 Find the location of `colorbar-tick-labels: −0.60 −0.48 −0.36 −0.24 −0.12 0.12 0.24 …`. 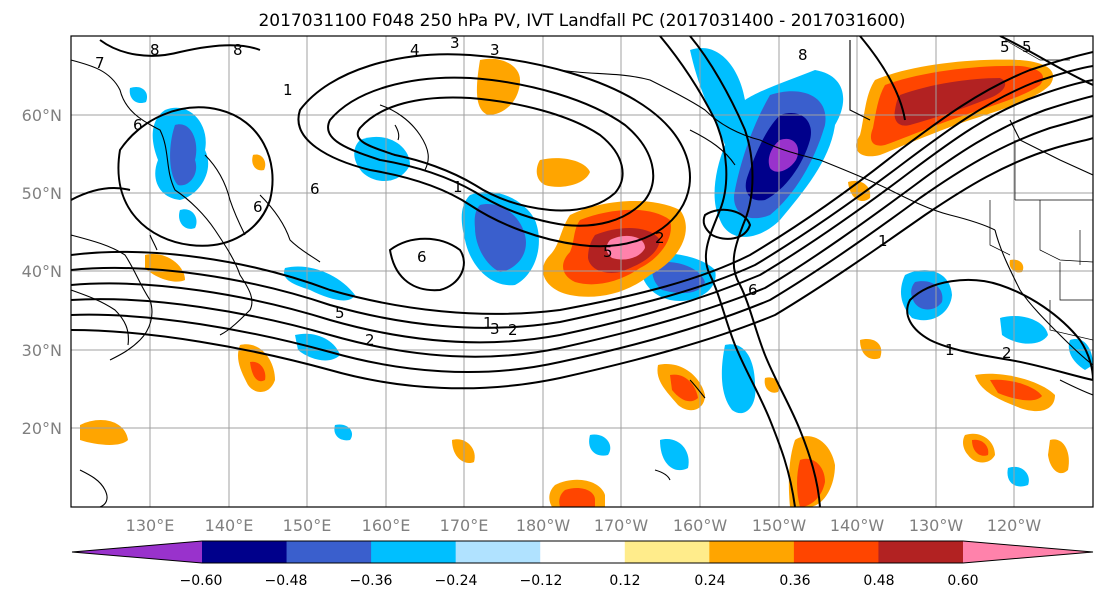

colorbar-tick-labels: −0.60 −0.48 −0.36 −0.24 −0.12 0.12 0.24 … is located at coordinates (579, 581).